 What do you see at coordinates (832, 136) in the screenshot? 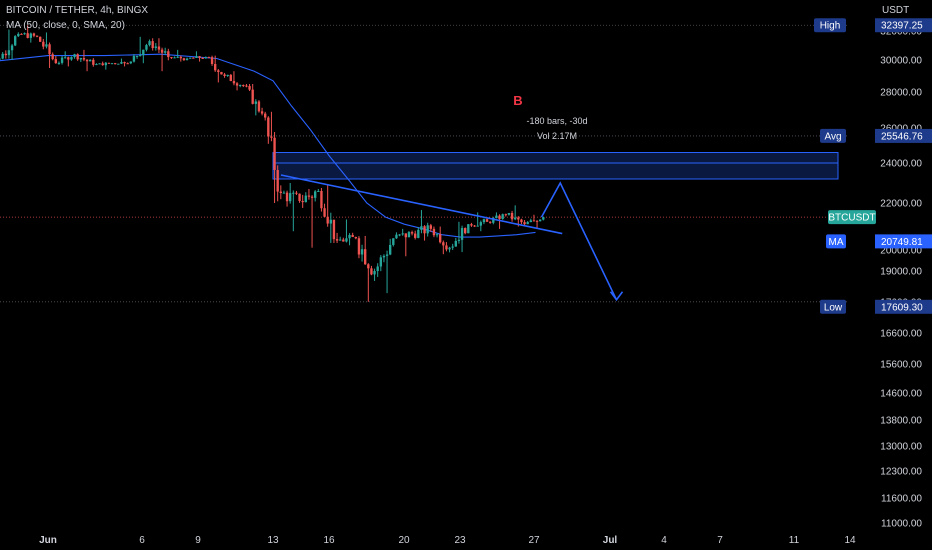
I see `avg-tag-label: Avg` at bounding box center [832, 136].